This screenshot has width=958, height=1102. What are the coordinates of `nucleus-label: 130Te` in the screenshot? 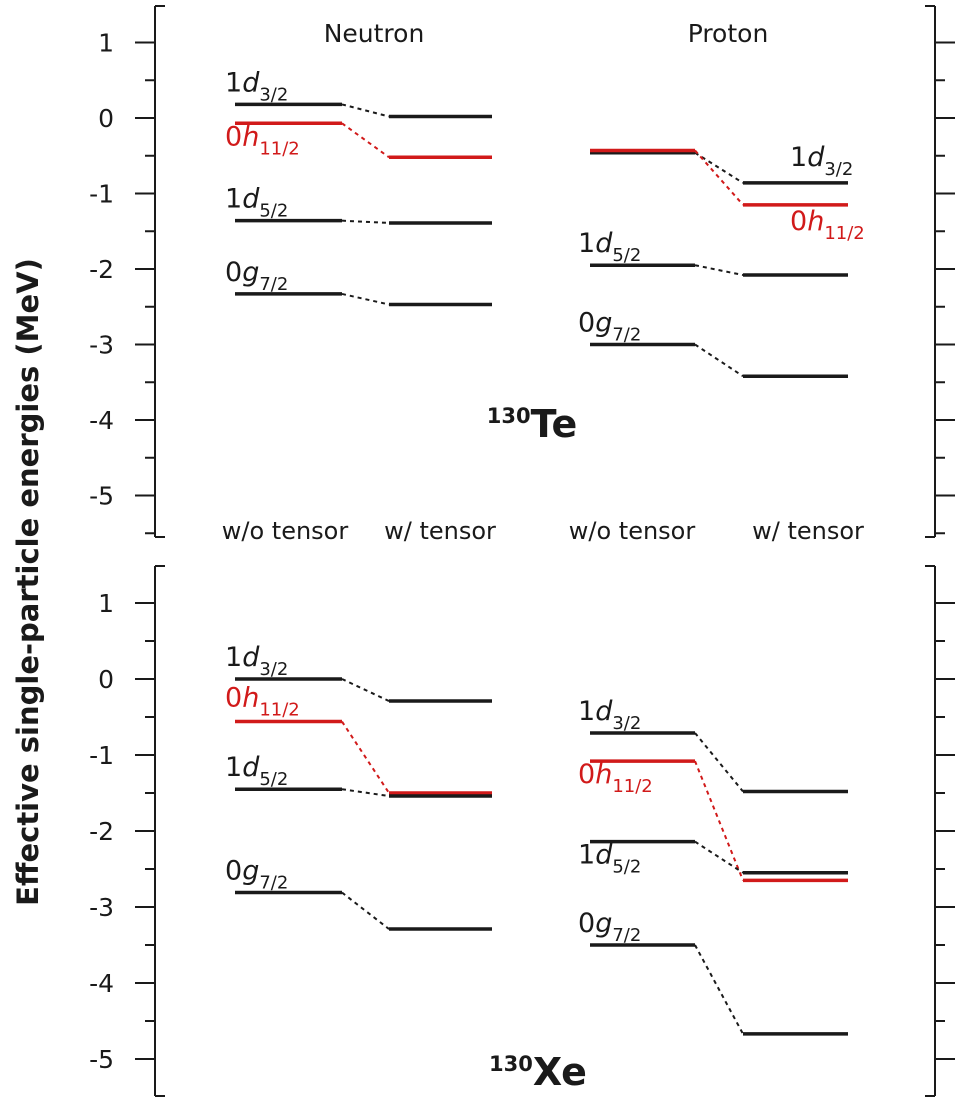 It's located at (532, 424).